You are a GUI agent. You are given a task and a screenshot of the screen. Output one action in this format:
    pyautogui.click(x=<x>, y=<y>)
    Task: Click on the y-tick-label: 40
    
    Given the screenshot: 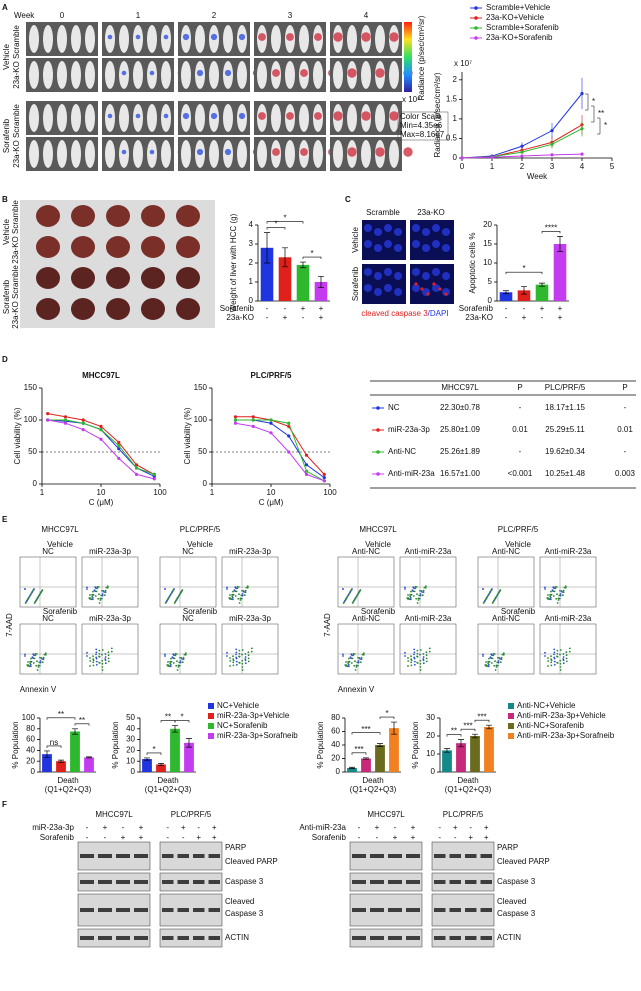 What is the action you would take?
    pyautogui.click(x=30, y=750)
    